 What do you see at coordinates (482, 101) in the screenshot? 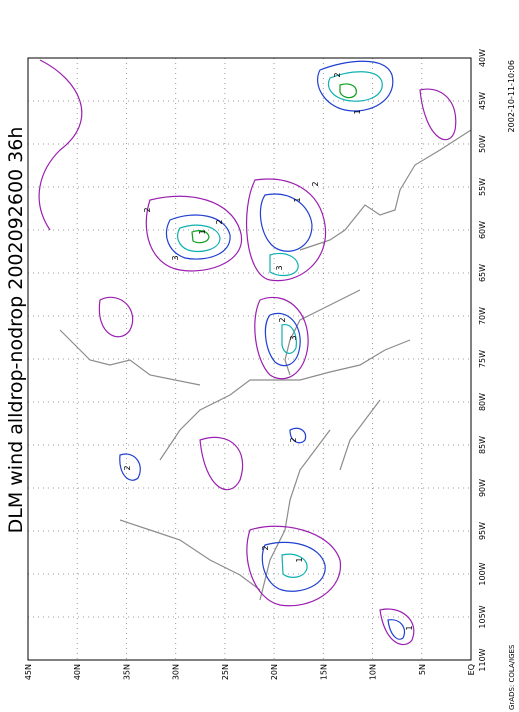
I see `lon-label: 45W` at bounding box center [482, 101].